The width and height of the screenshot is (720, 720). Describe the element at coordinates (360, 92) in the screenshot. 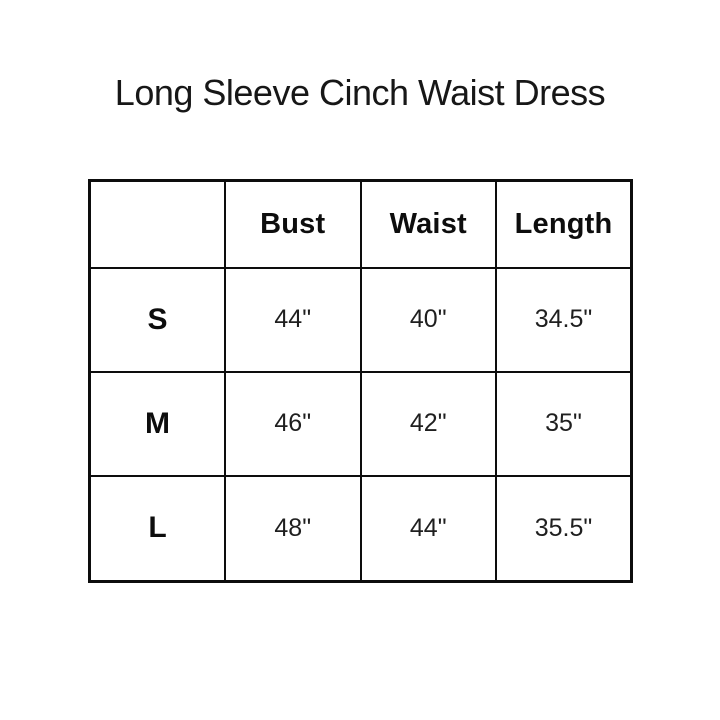

I see `page-title: Long Sleeve Cinch Waist Dress` at that location.